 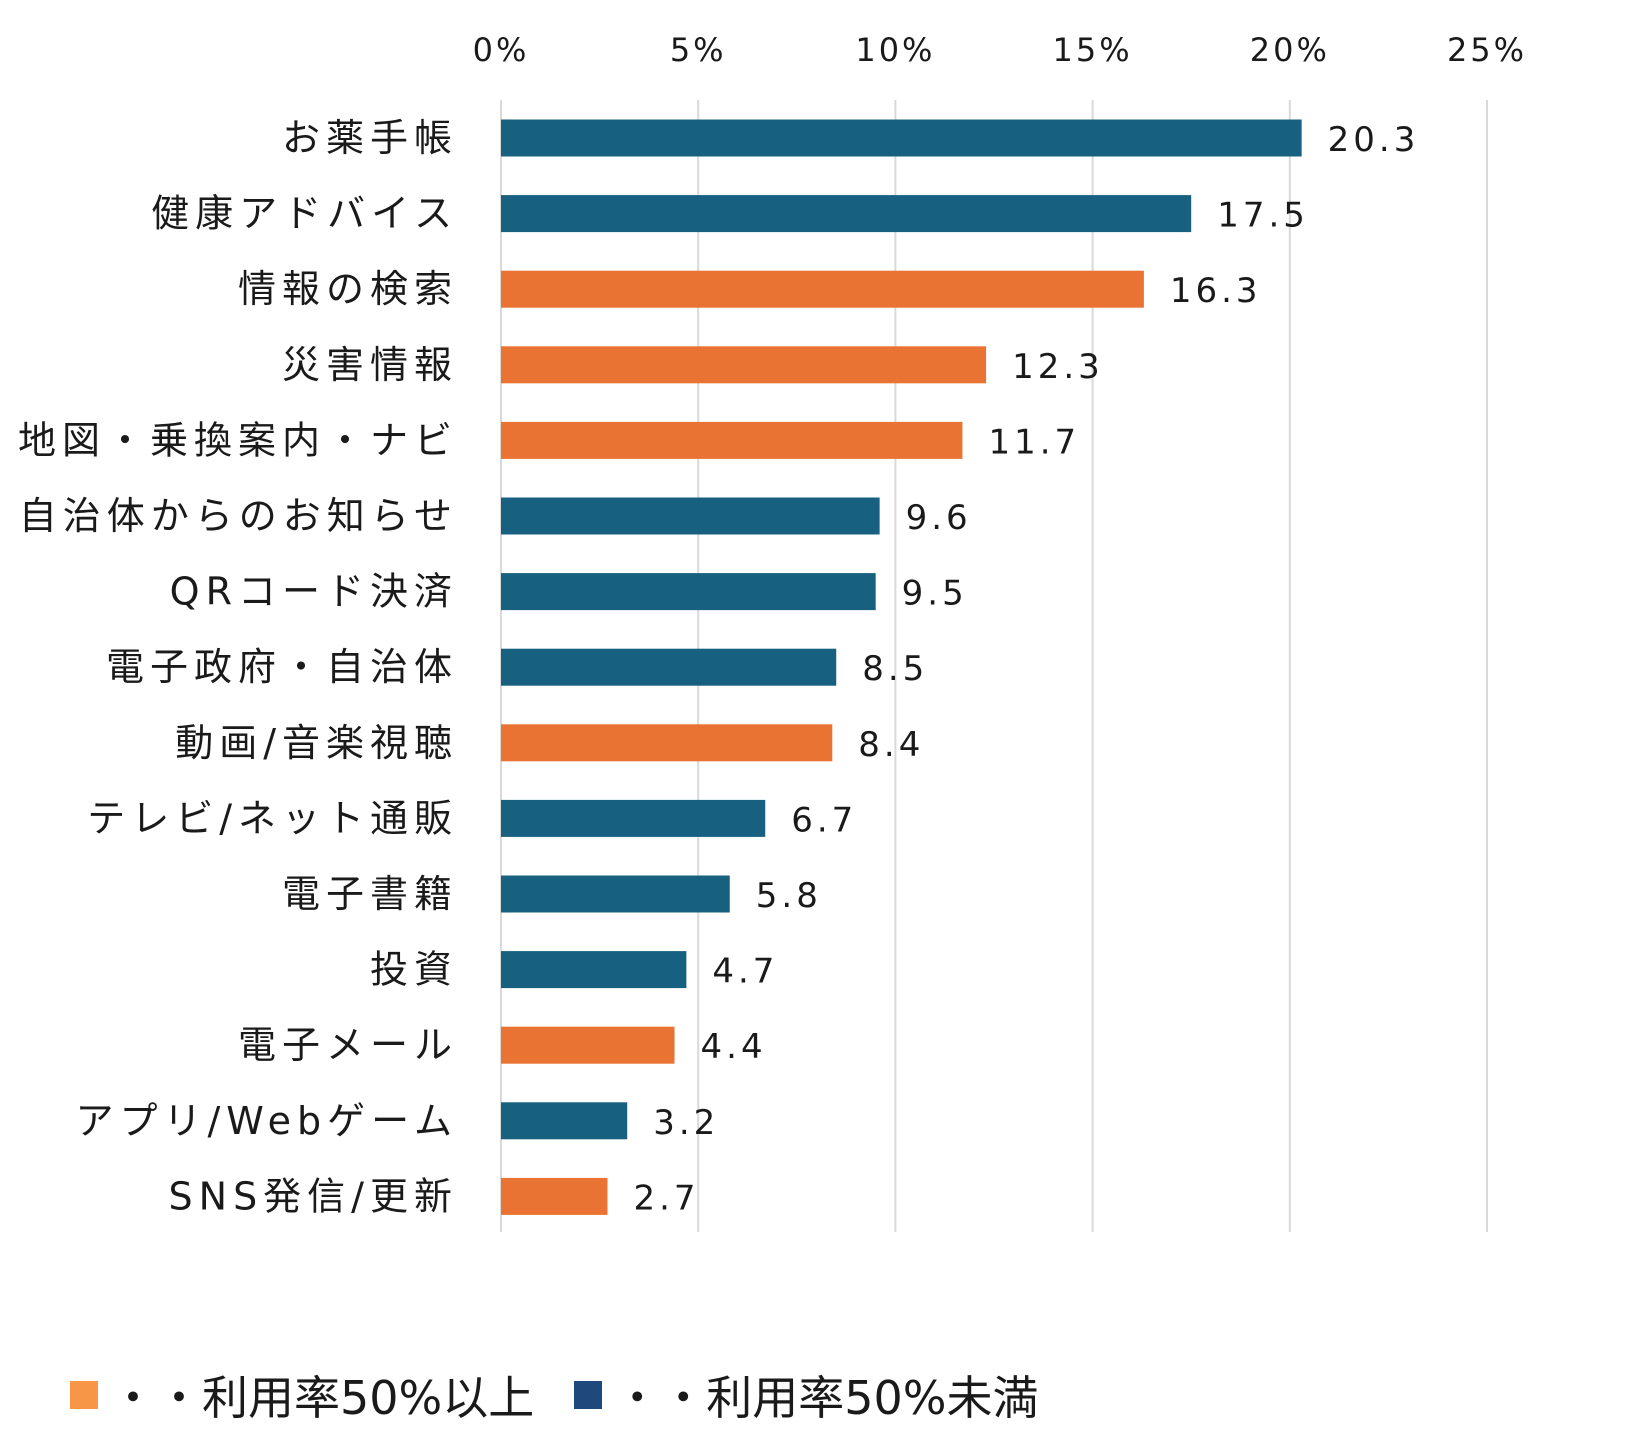 I want to click on x-tick-label: 0%, so click(x=501, y=50).